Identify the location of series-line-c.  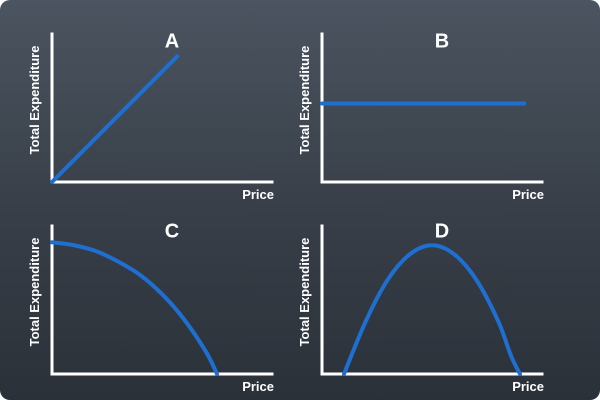
(134, 308).